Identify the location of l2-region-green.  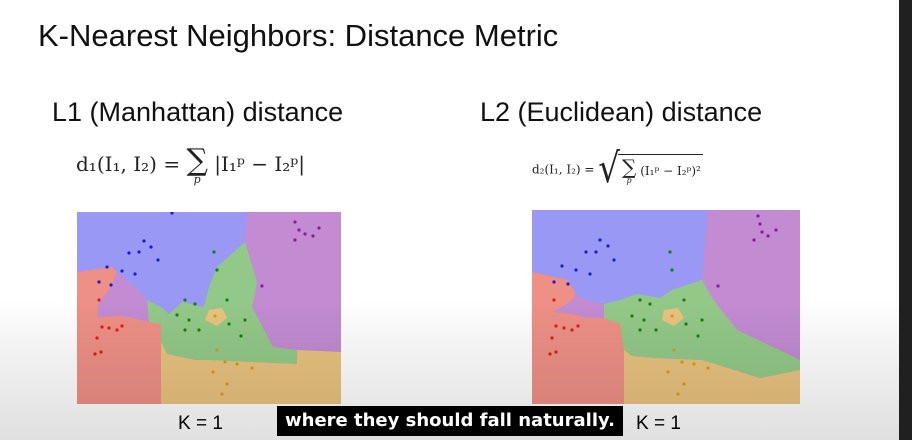
(702, 329).